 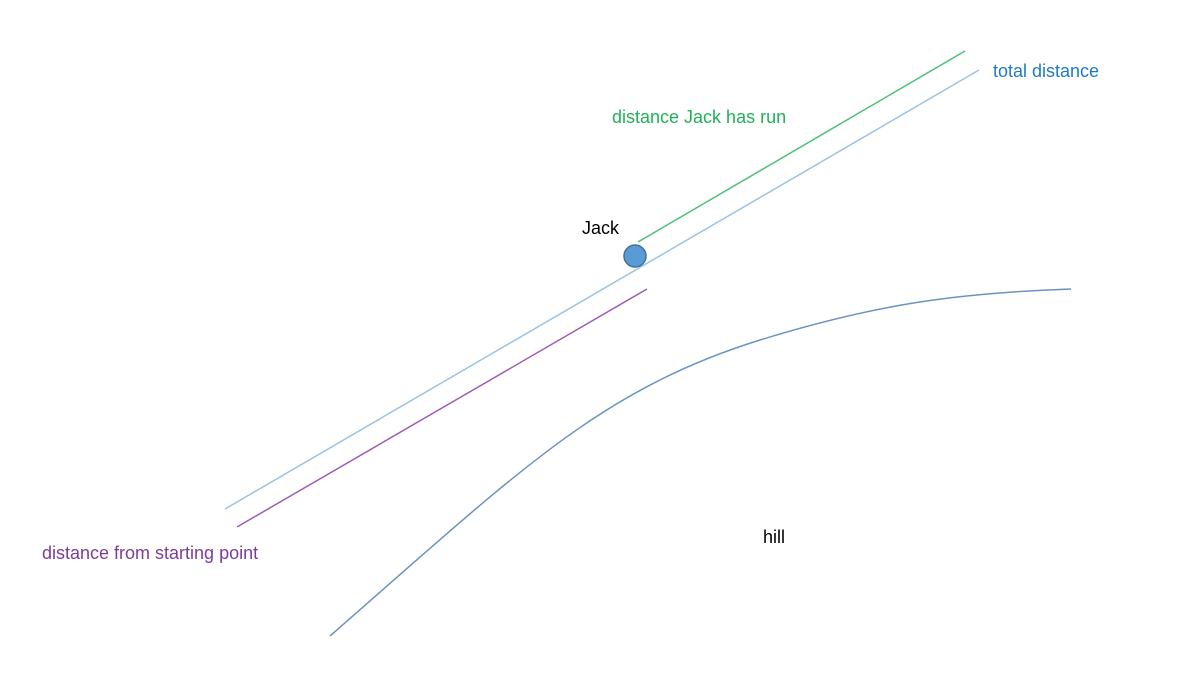 What do you see at coordinates (635, 256) in the screenshot?
I see `jack-marker` at bounding box center [635, 256].